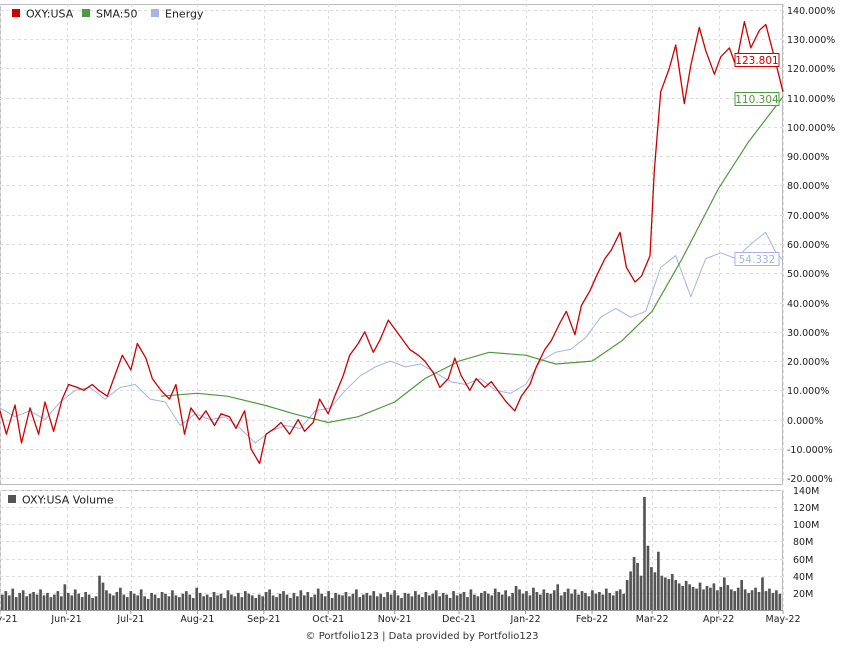 The image size is (845, 654). Describe the element at coordinates (757, 100) in the screenshot. I see `end-value-label: 110.304` at that location.